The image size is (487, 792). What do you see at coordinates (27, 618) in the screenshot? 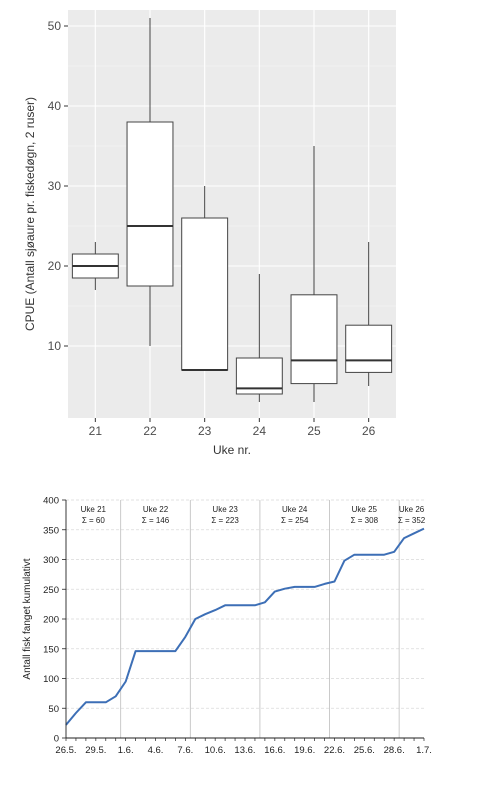
I see `cum-y-axis-title: Antall fisk fanget kumulativt` at bounding box center [27, 618].